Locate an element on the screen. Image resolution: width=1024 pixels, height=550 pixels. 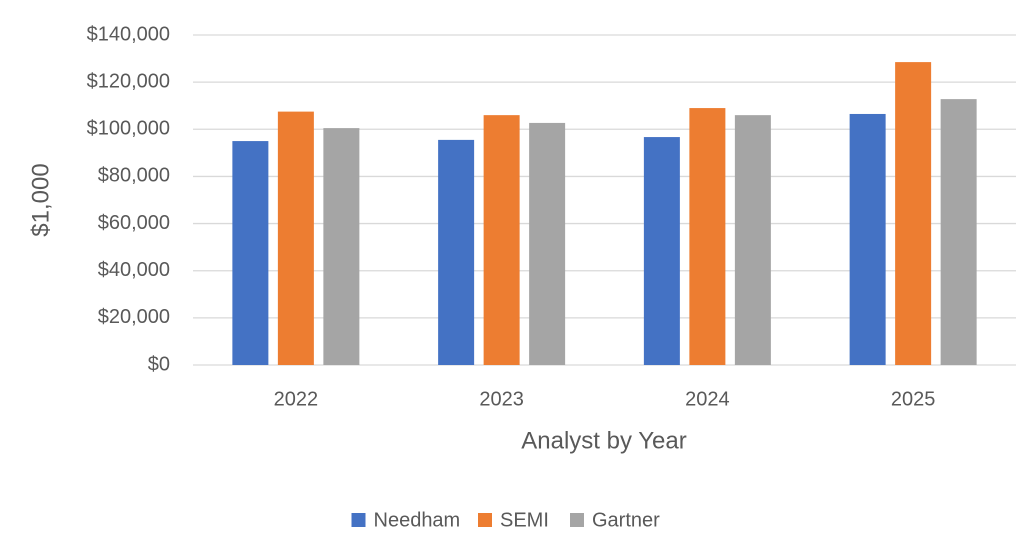
y-tick-label: $40,000 is located at coordinates (134, 270).